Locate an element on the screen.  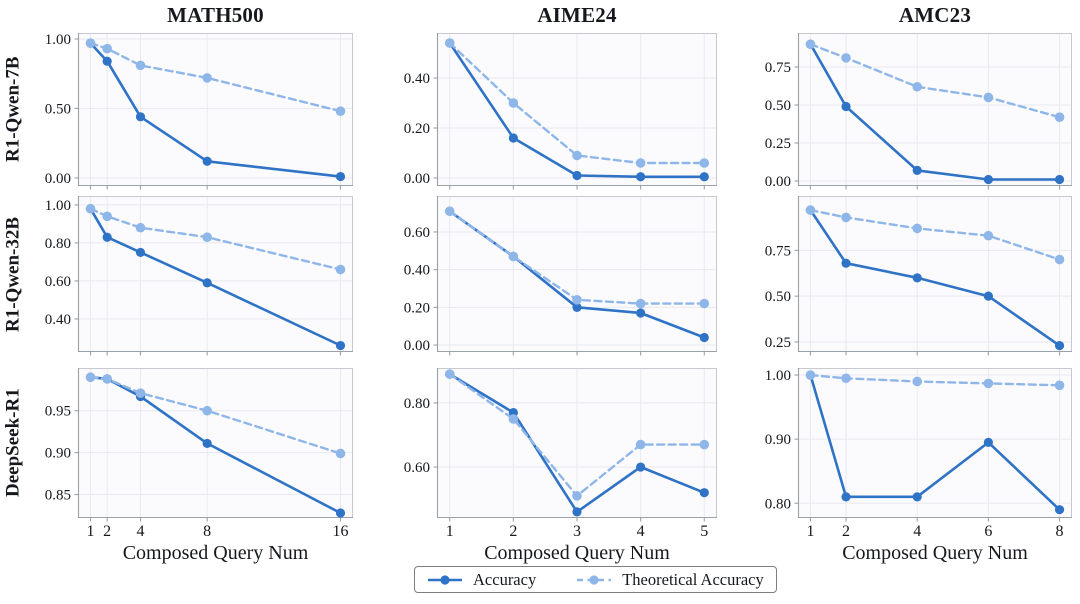
column-title-aime24: AIME24 is located at coordinates (577, 15).